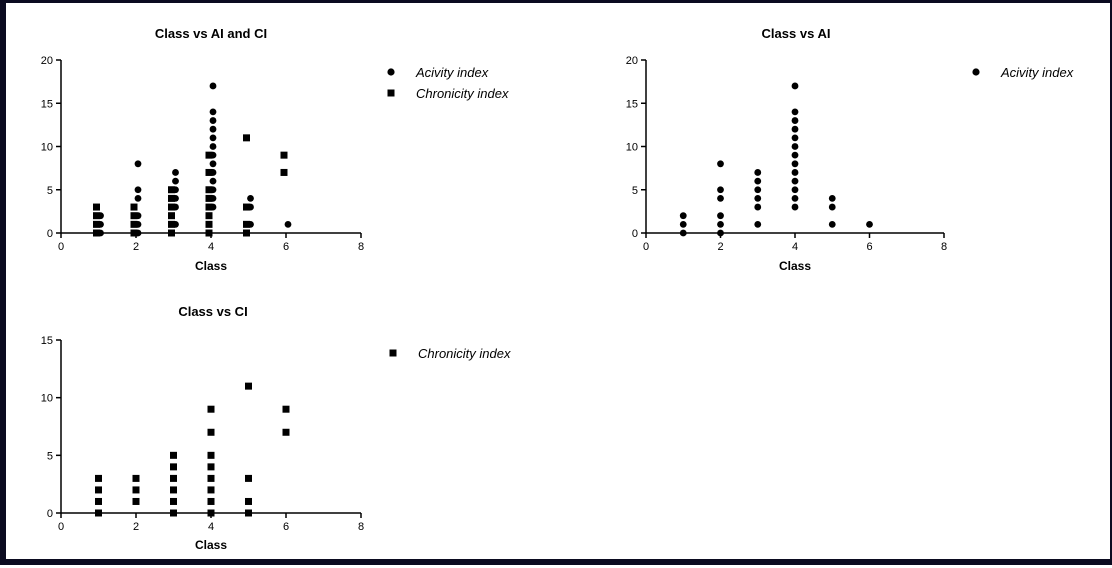 The height and width of the screenshot is (568, 1112). What do you see at coordinates (136, 247) in the screenshot?
I see `x-tick-label: 2` at bounding box center [136, 247].